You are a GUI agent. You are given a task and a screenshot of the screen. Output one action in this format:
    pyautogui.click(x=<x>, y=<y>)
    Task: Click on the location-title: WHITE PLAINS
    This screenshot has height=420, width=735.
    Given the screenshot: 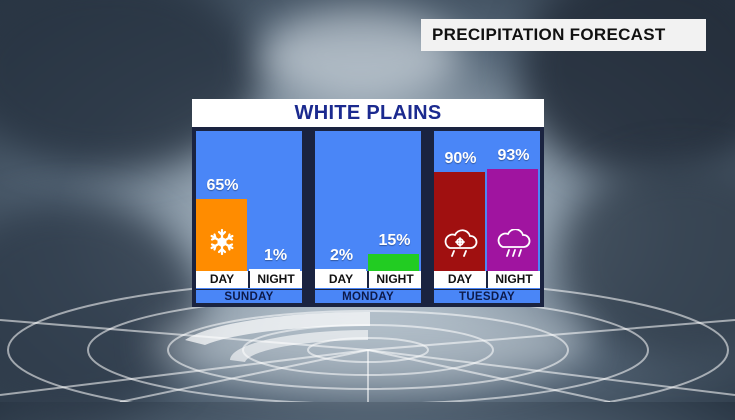 What is the action you would take?
    pyautogui.click(x=368, y=113)
    